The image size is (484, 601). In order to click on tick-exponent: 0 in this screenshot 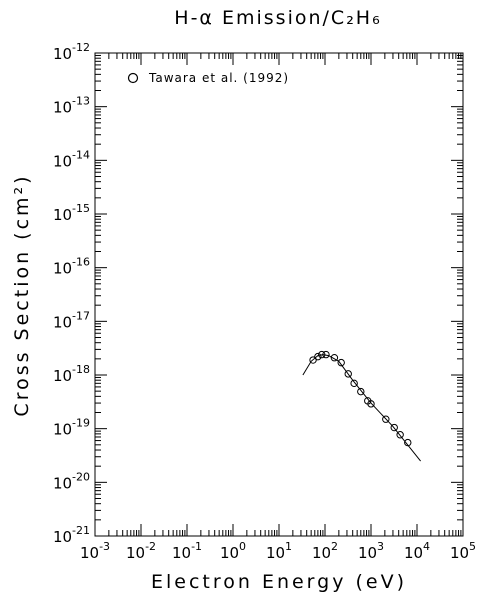, I will do `click(242, 546)`.